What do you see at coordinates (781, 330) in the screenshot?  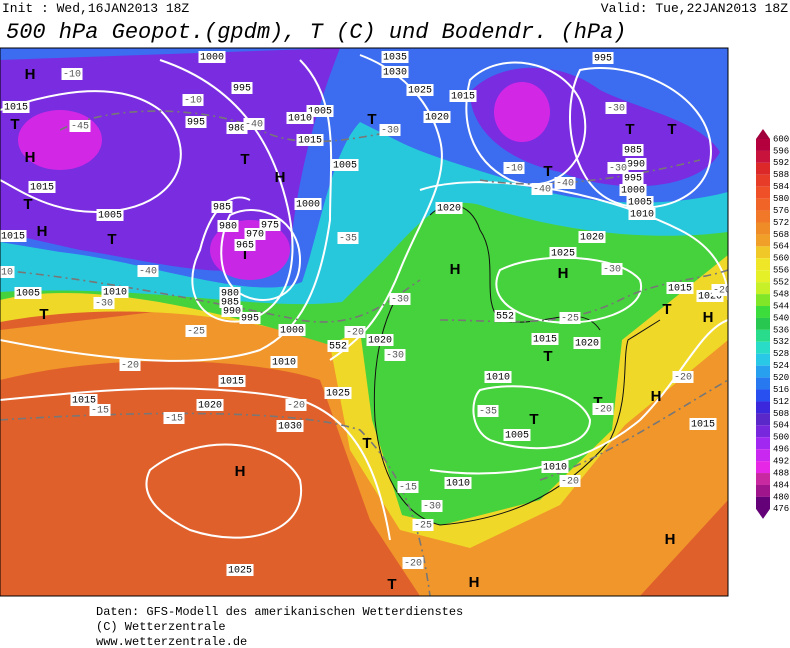 I see `colorbar-label: 536` at bounding box center [781, 330].